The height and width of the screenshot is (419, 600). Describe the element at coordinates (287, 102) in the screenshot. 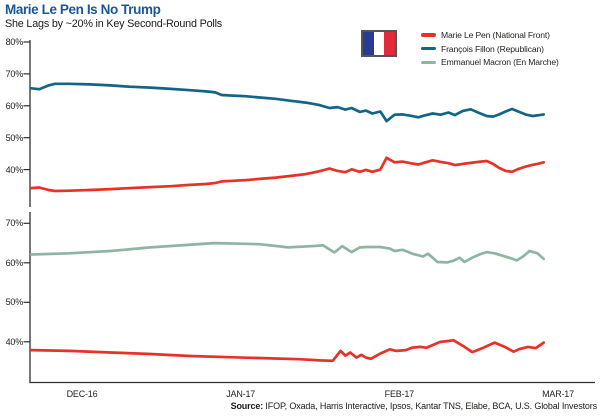

I see `line-fran-ois-fillon-republican-top` at that location.